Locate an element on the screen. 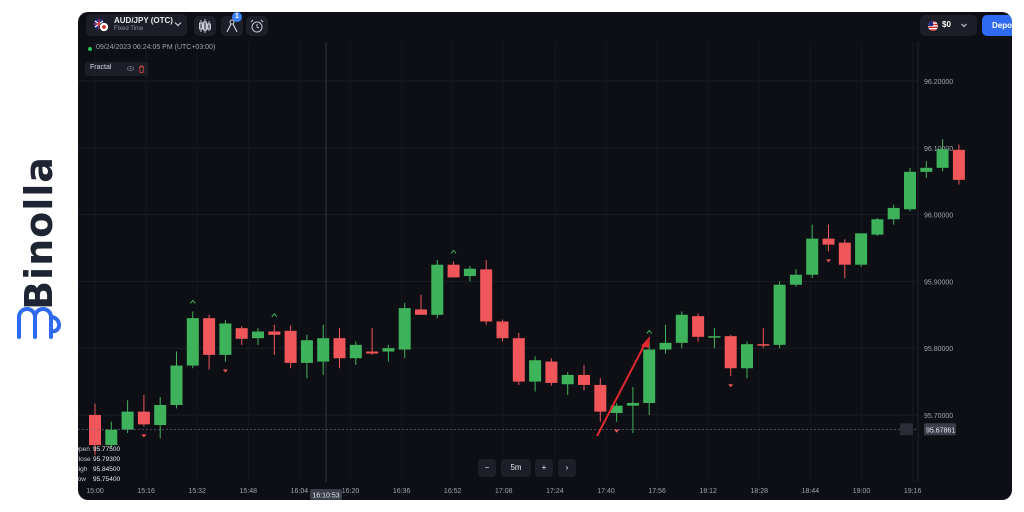 The width and height of the screenshot is (1024, 512). balance-amount: $0 is located at coordinates (946, 24).